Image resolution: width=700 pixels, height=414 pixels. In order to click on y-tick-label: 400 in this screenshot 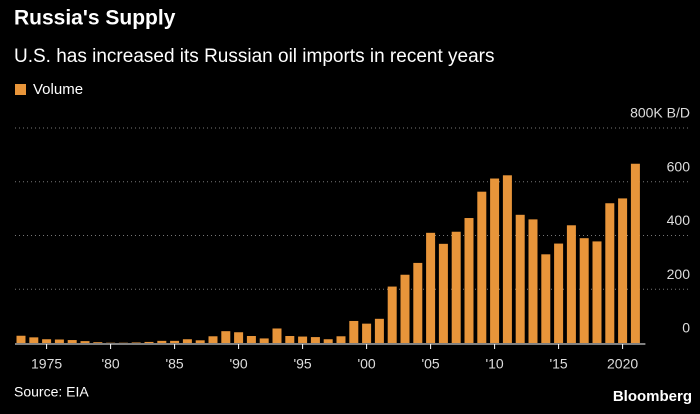, I will do `click(679, 220)`.